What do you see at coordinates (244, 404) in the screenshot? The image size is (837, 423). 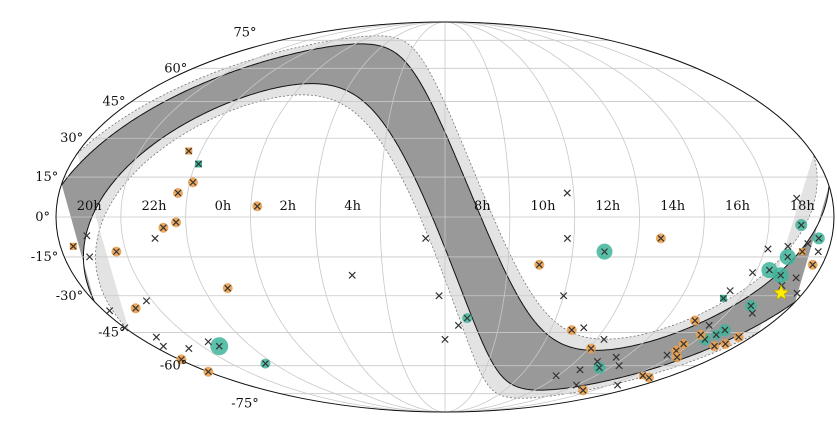 I see `lat-tick-label: -75°` at bounding box center [244, 404].